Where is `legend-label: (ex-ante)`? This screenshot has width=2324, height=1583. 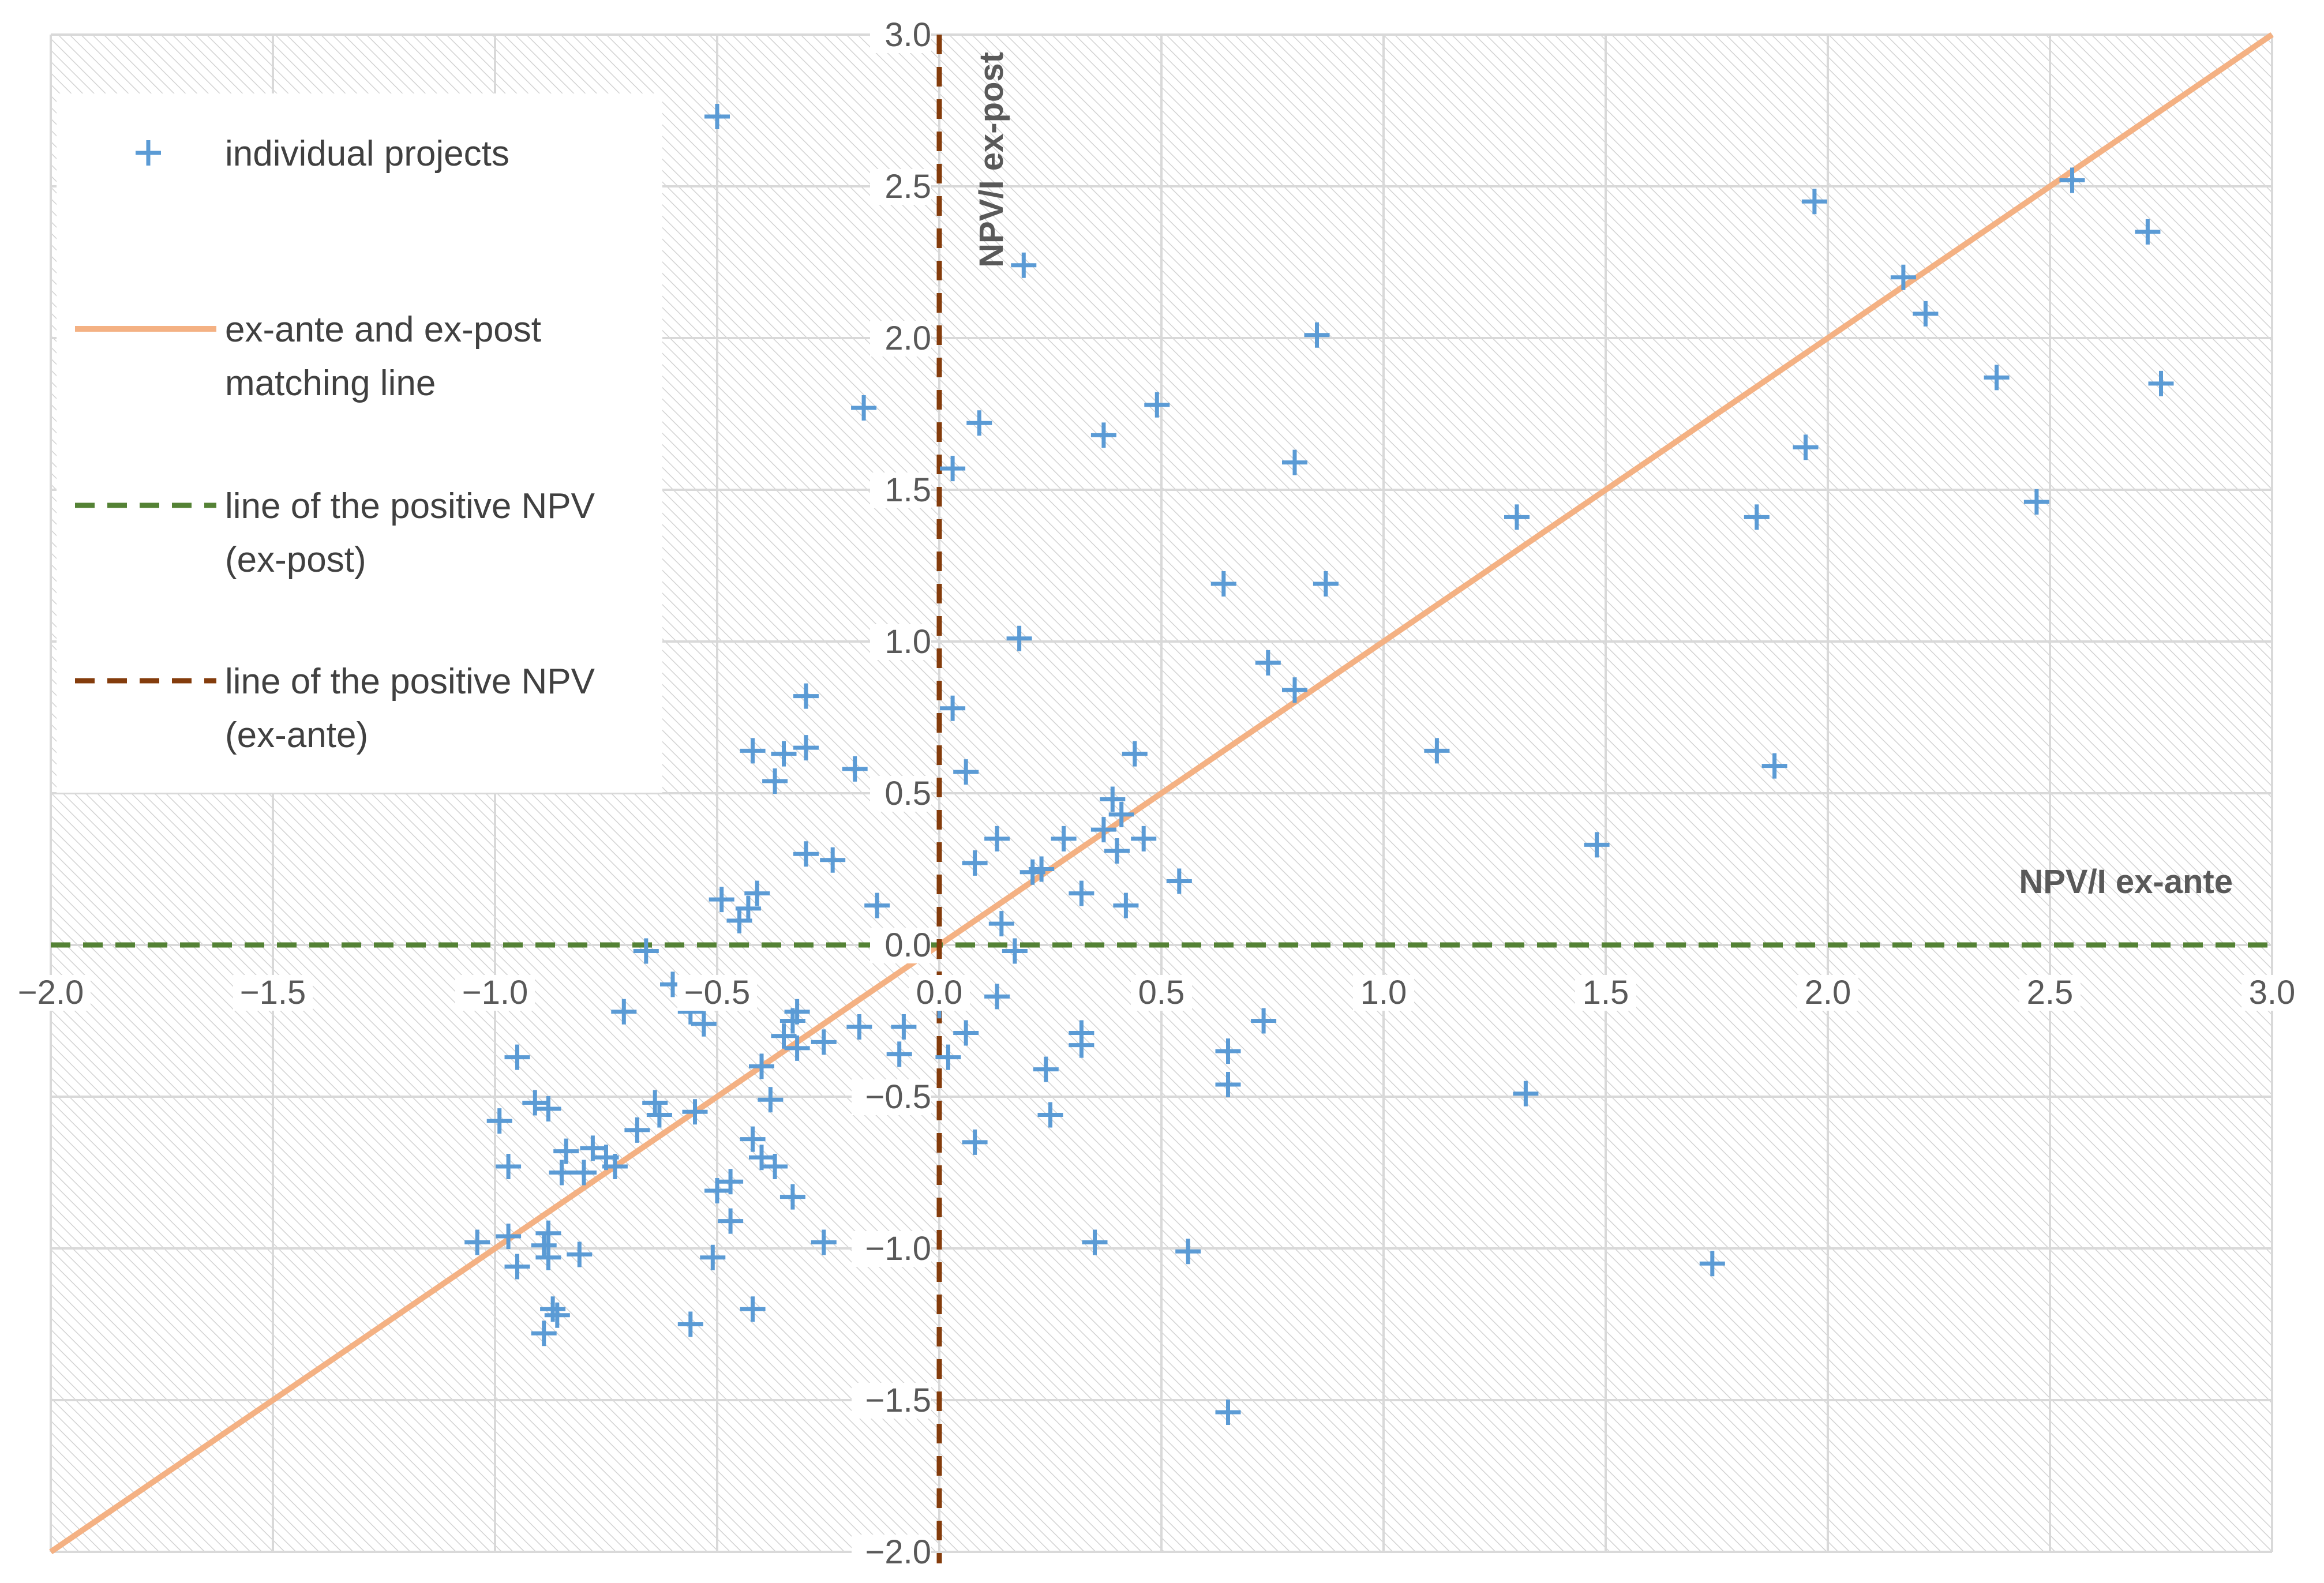 legend-label: (ex-ante) is located at coordinates (296, 735).